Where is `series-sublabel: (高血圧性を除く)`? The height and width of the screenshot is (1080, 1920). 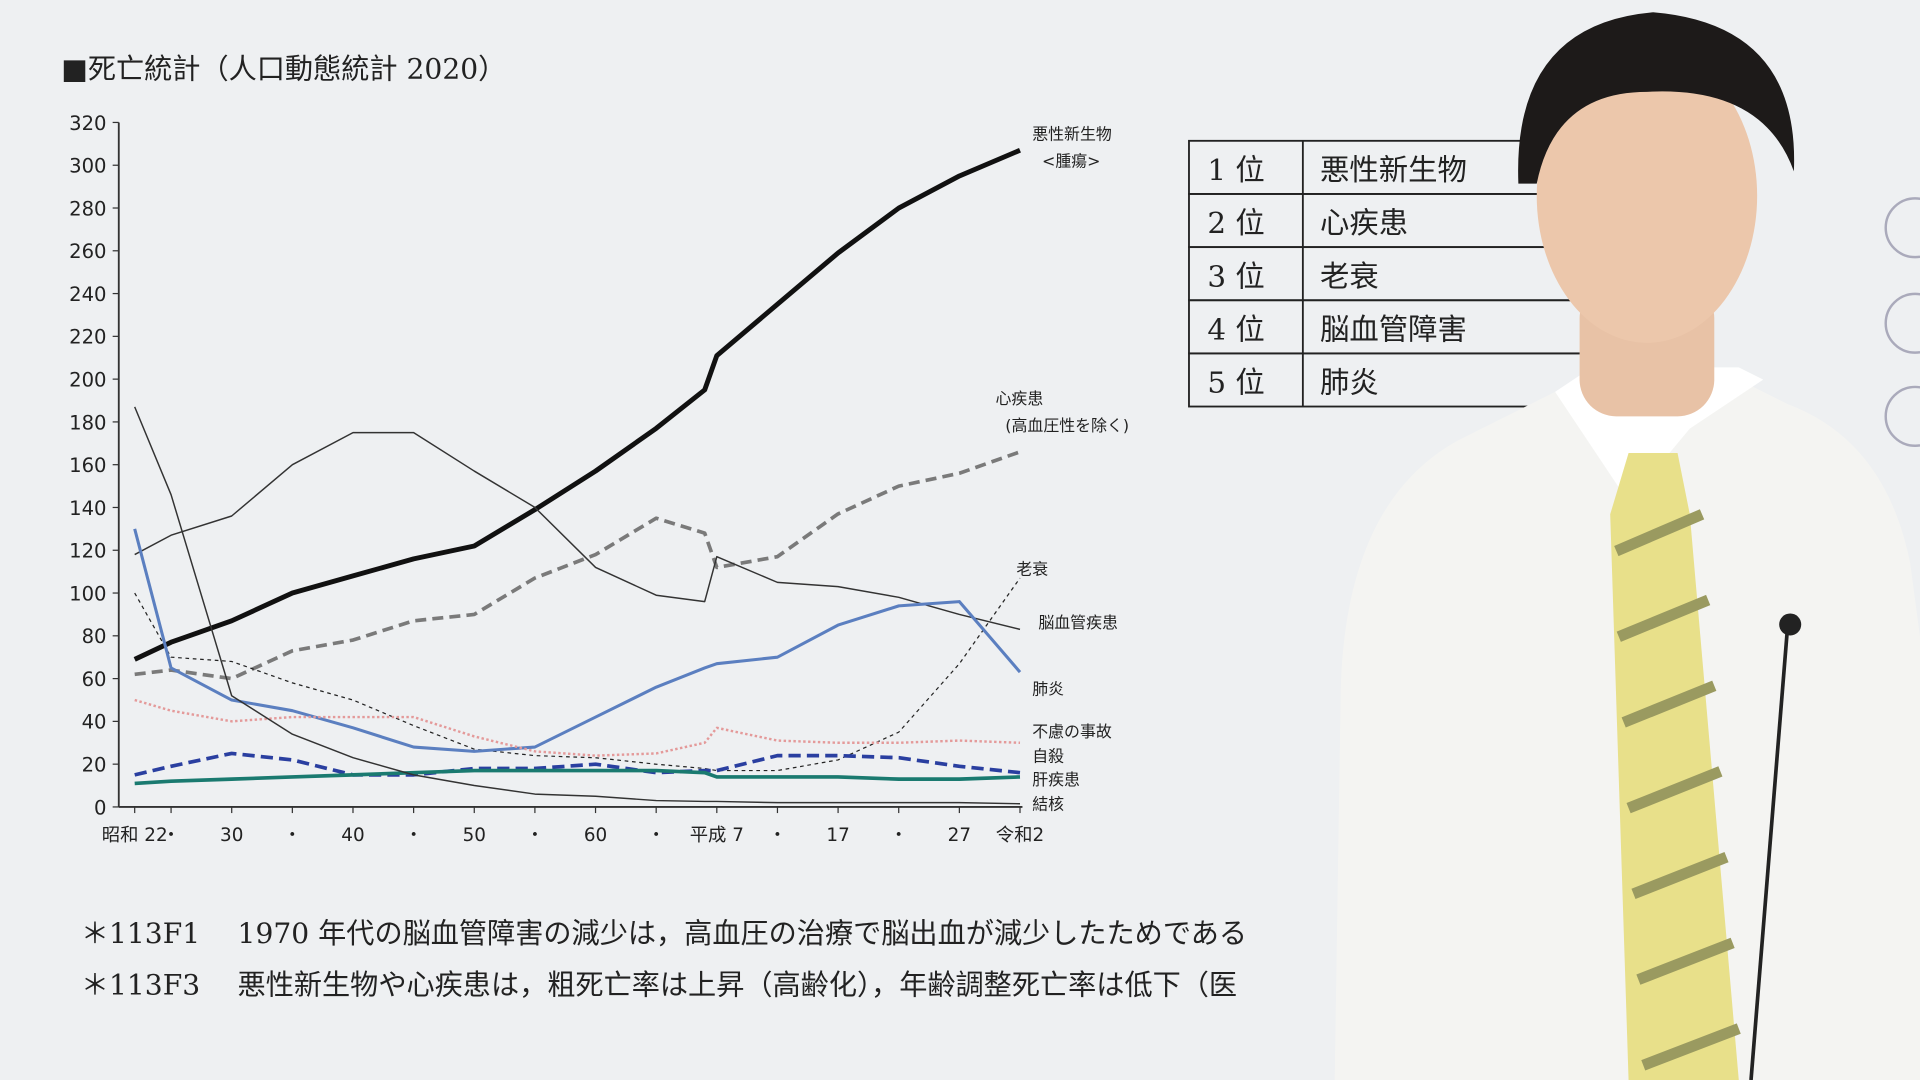
series-sublabel: (高血圧性を除く) is located at coordinates (1067, 425).